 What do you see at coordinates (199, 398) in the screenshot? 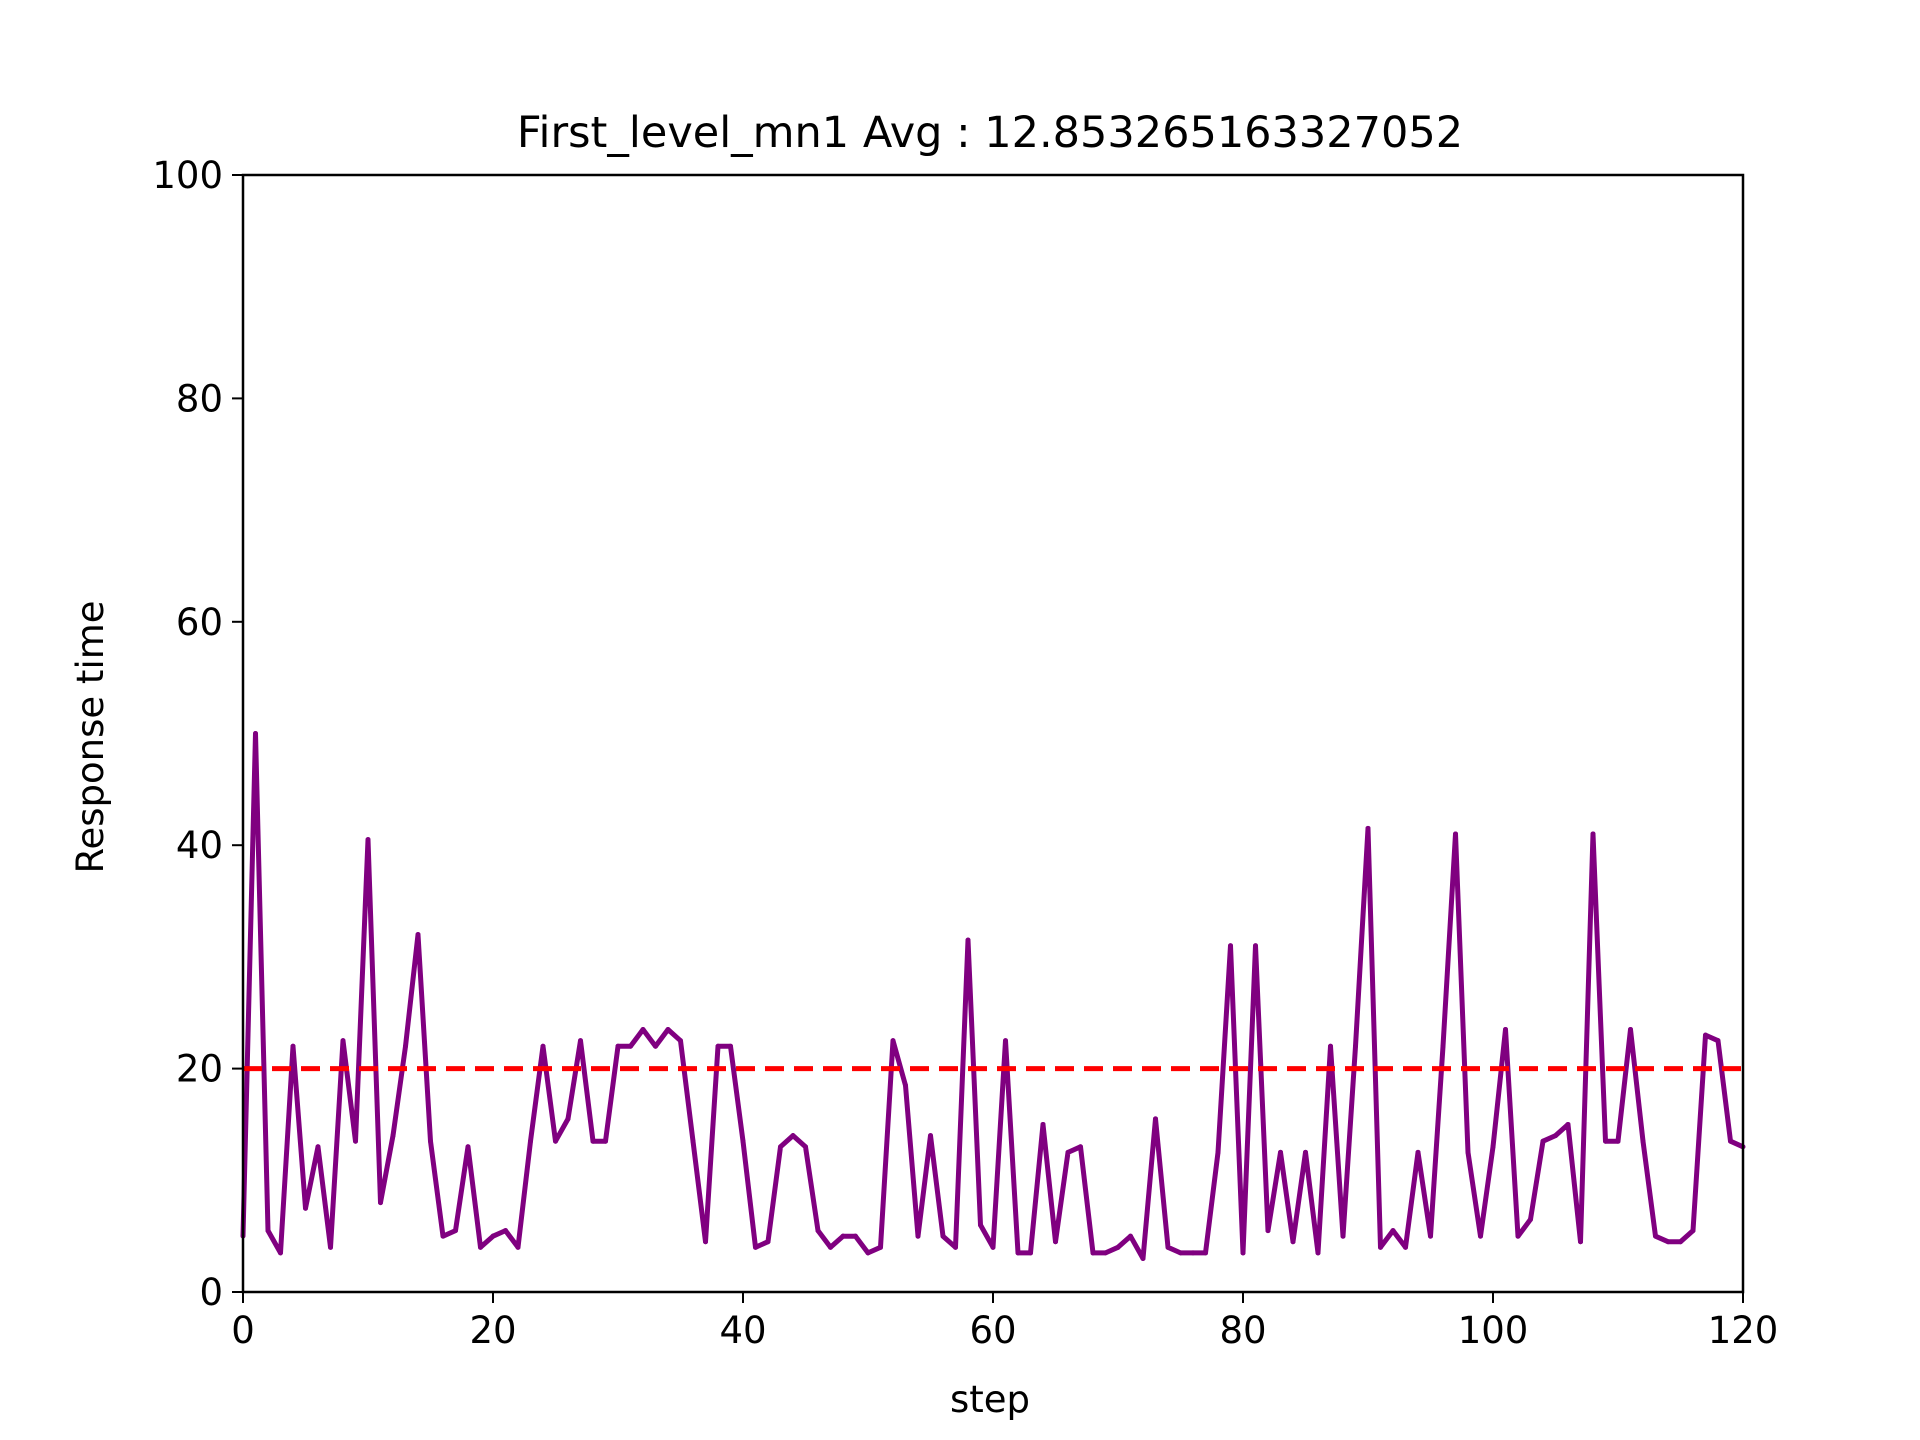
I see `y-tick-label: 80` at bounding box center [199, 398].